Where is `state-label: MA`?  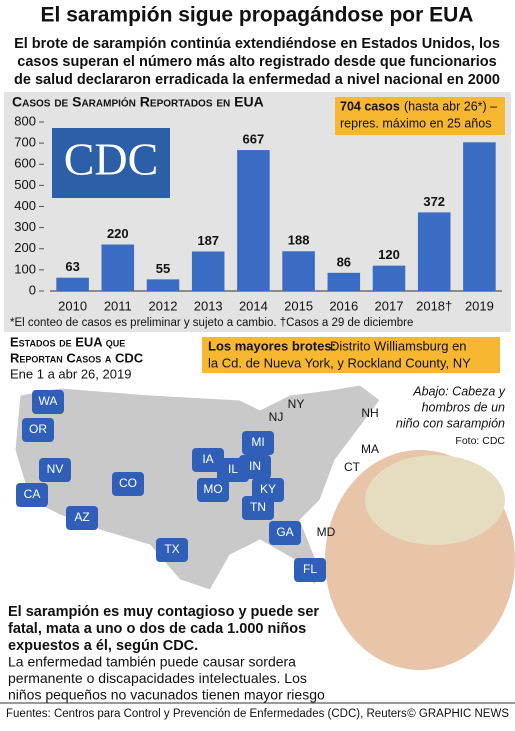
state-label: MA is located at coordinates (370, 449).